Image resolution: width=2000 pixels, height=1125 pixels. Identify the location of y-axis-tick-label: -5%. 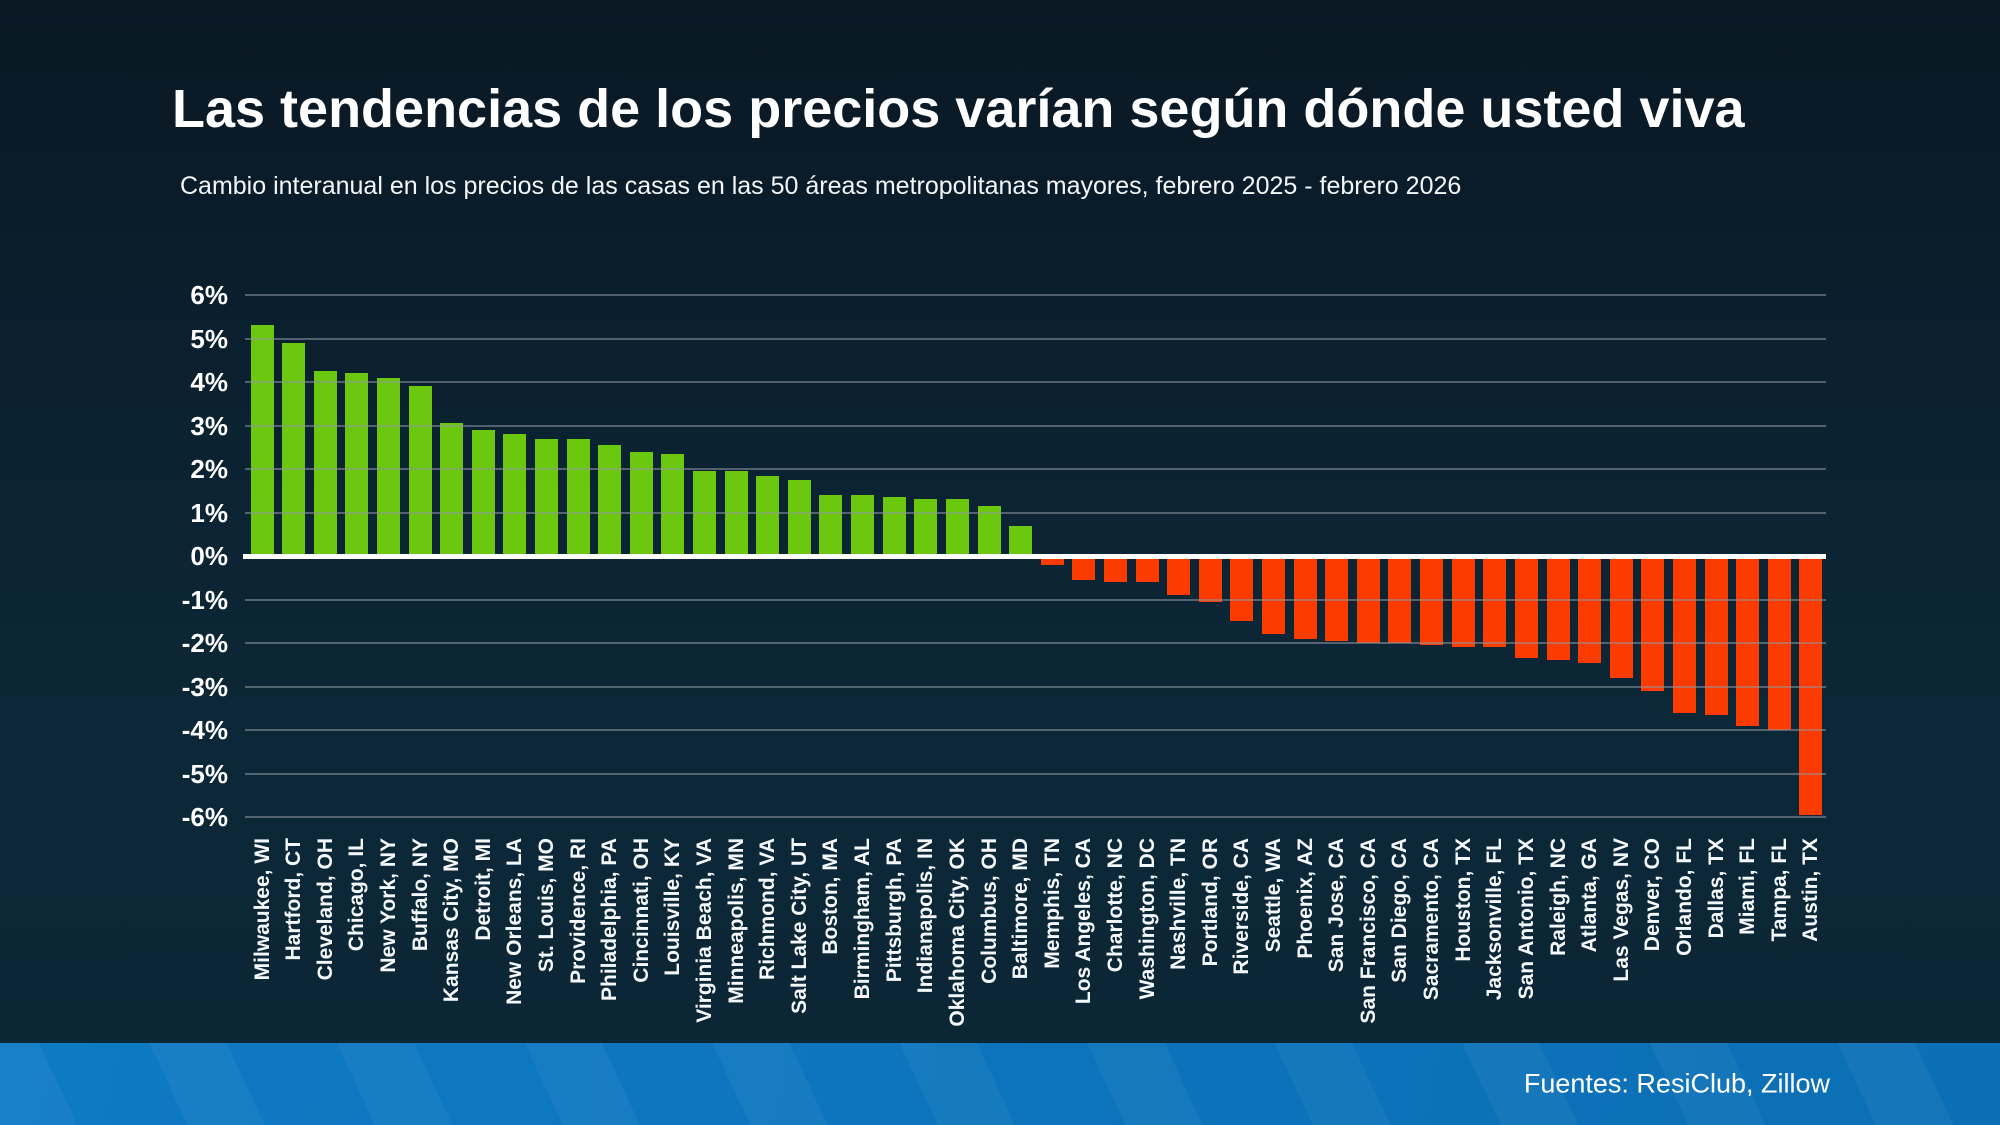
(204, 773).